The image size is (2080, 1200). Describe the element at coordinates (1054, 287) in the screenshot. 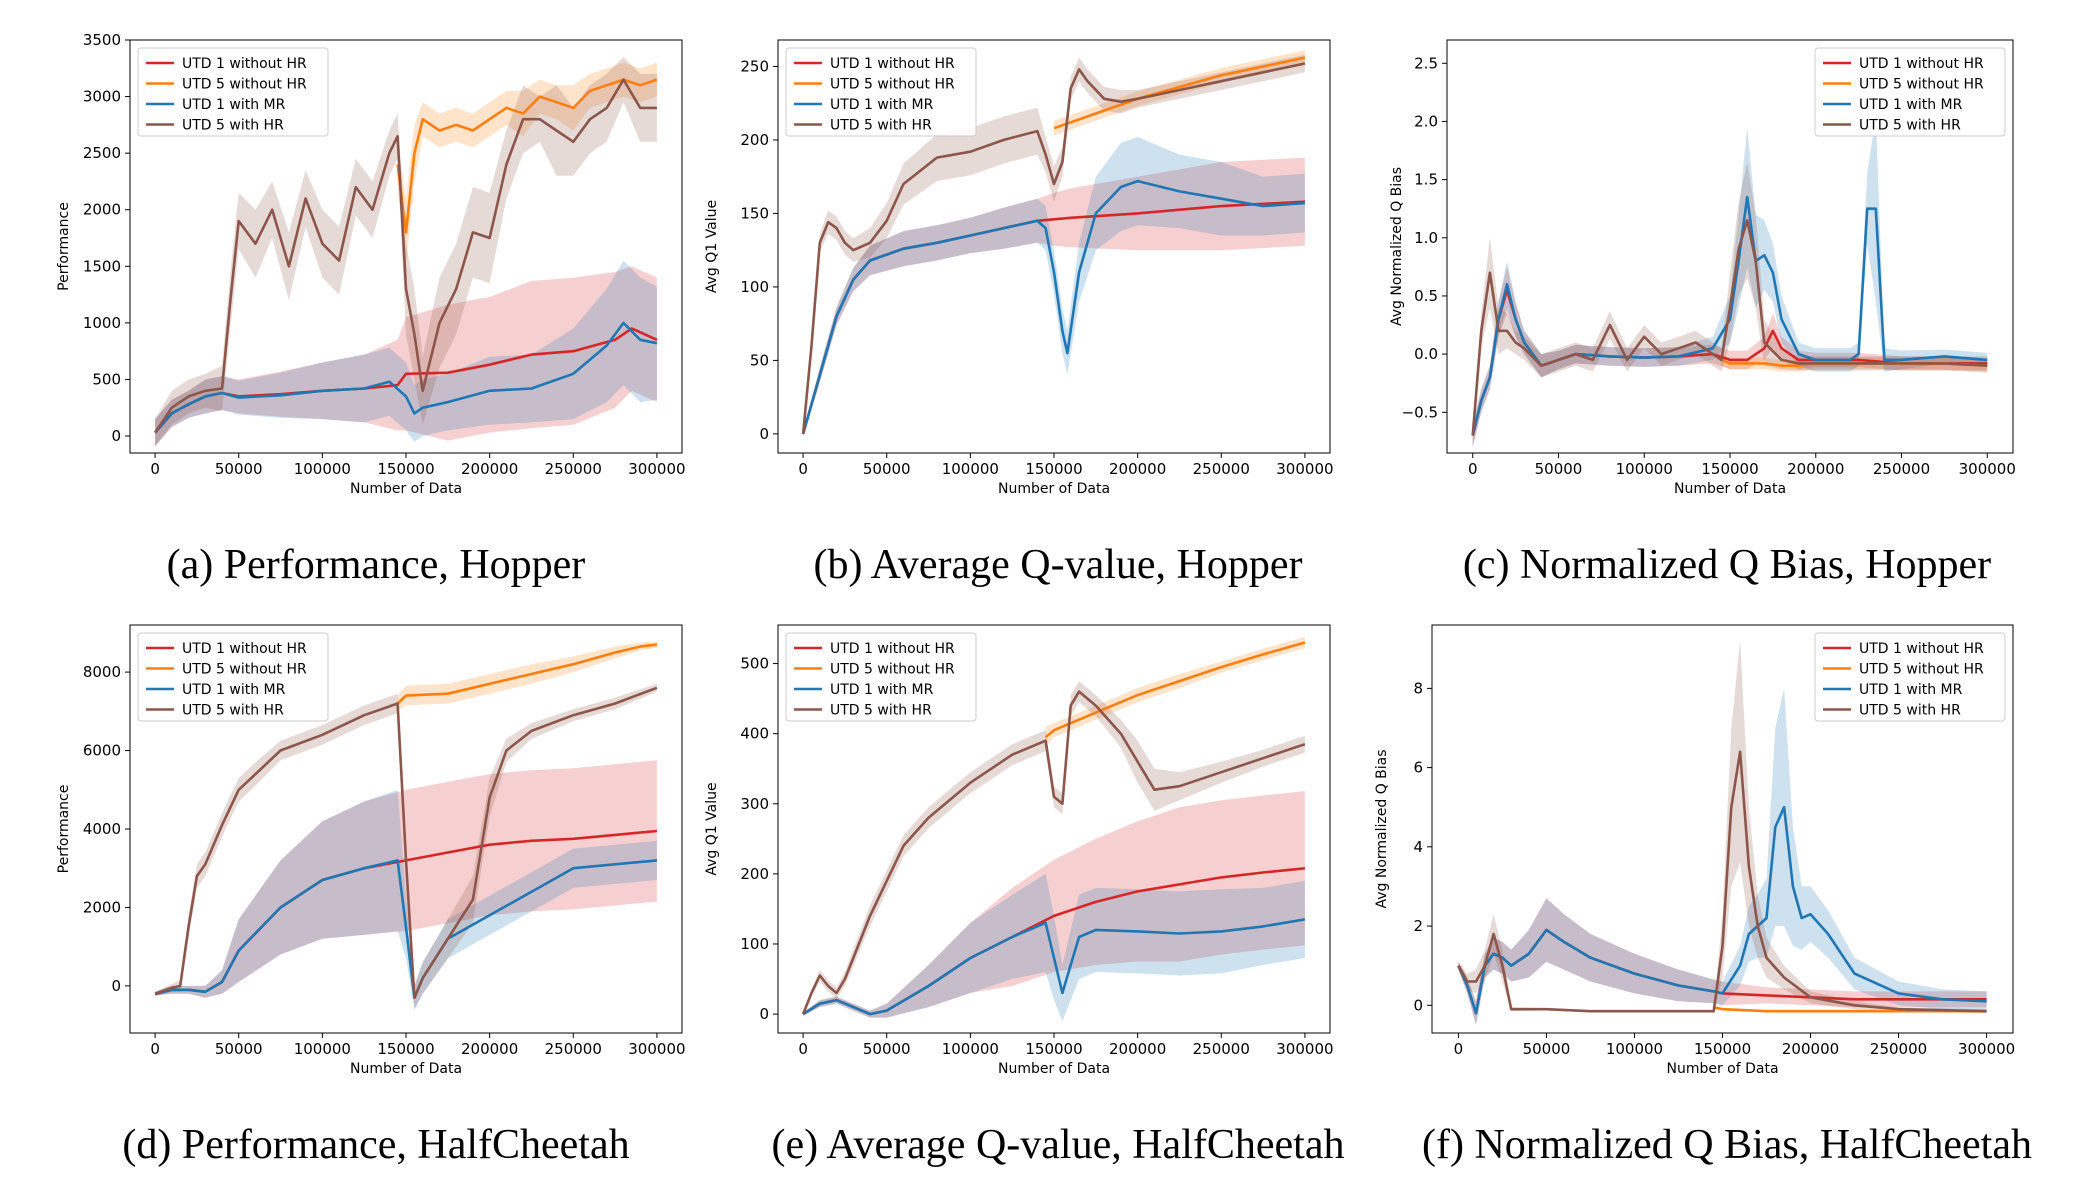

I see `band-utd1_with_mr` at that location.